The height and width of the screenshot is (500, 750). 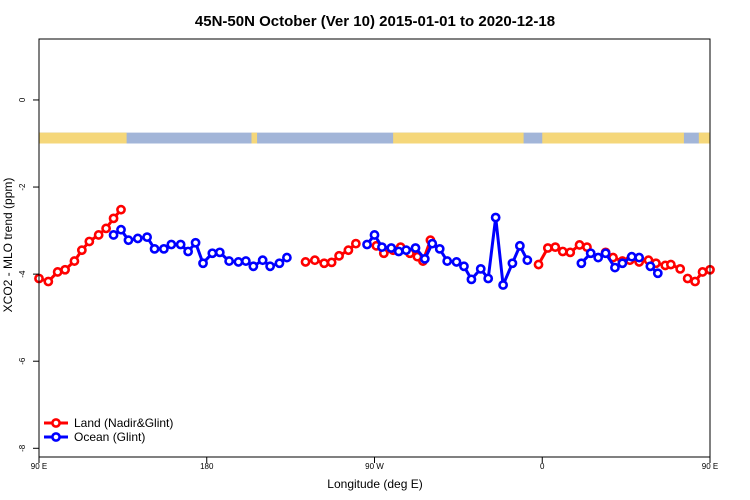 I want to click on band-ocean, so click(x=374, y=138).